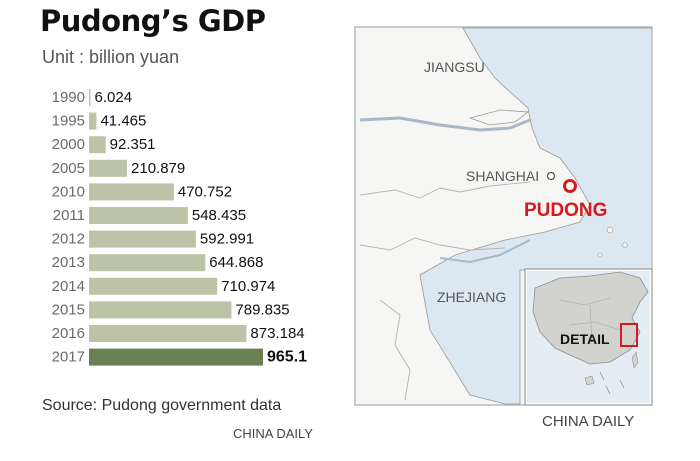 Image resolution: width=700 pixels, height=461 pixels. I want to click on value-label: 92.351, so click(133, 144).